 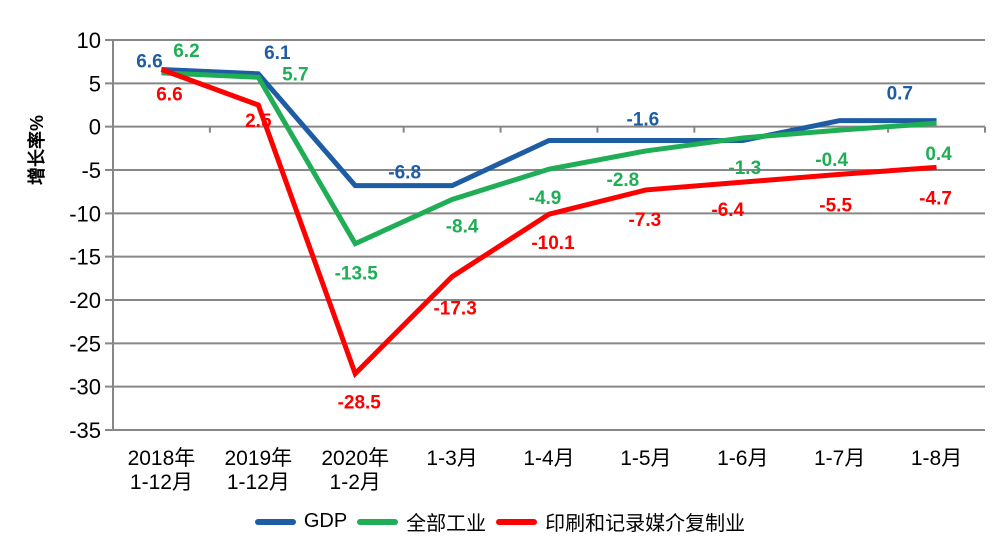 What do you see at coordinates (357, 274) in the screenshot?
I see `data-label-industry: -13.5` at bounding box center [357, 274].